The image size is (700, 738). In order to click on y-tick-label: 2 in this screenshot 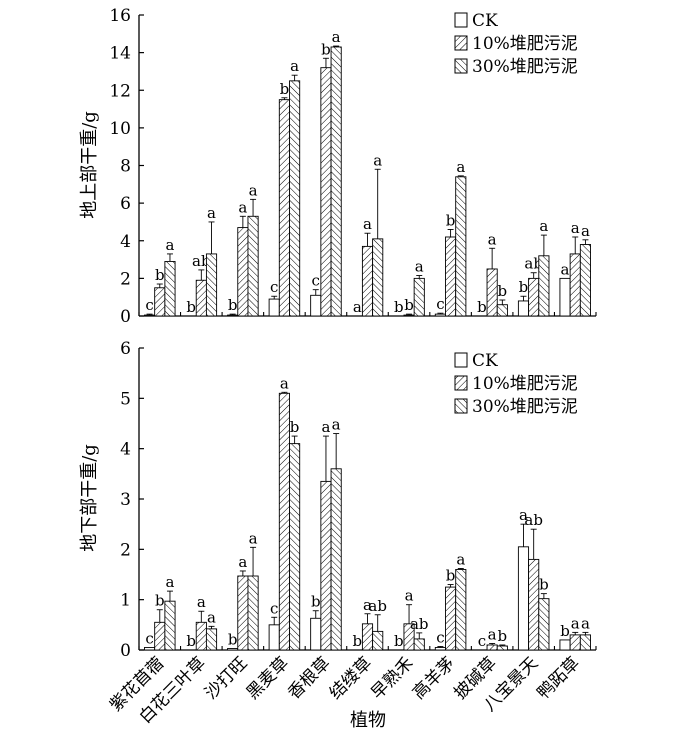, I will do `click(125, 279)`.